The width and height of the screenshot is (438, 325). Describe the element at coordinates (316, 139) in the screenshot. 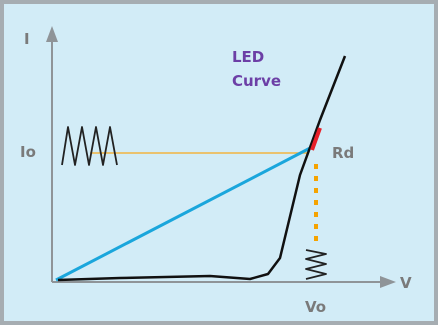

I see `rd-segment` at that location.